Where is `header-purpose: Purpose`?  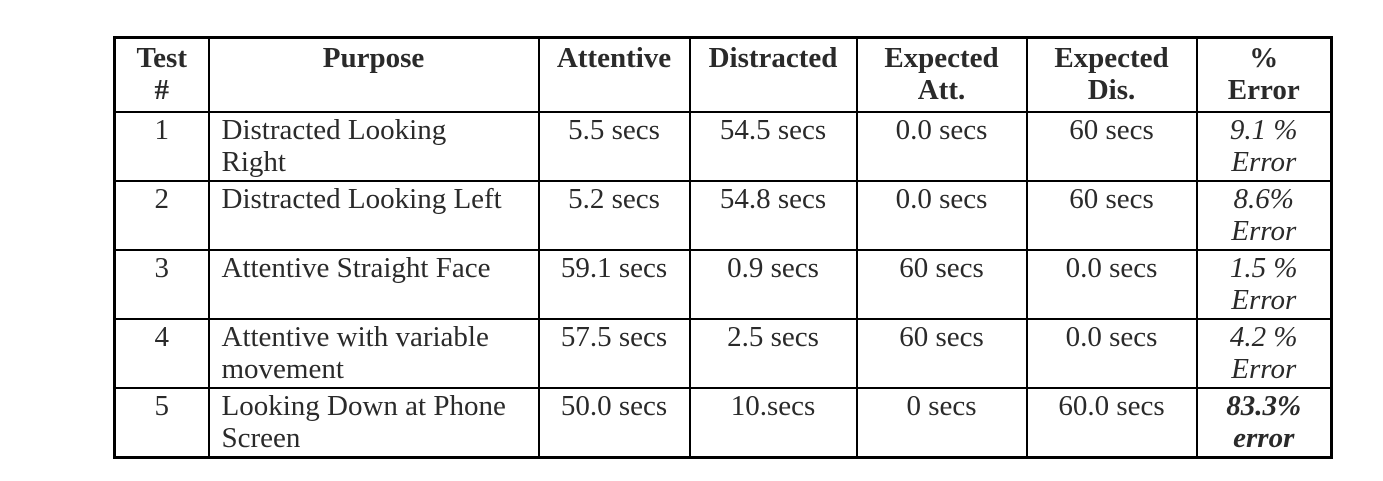 header-purpose: Purpose is located at coordinates (373, 74).